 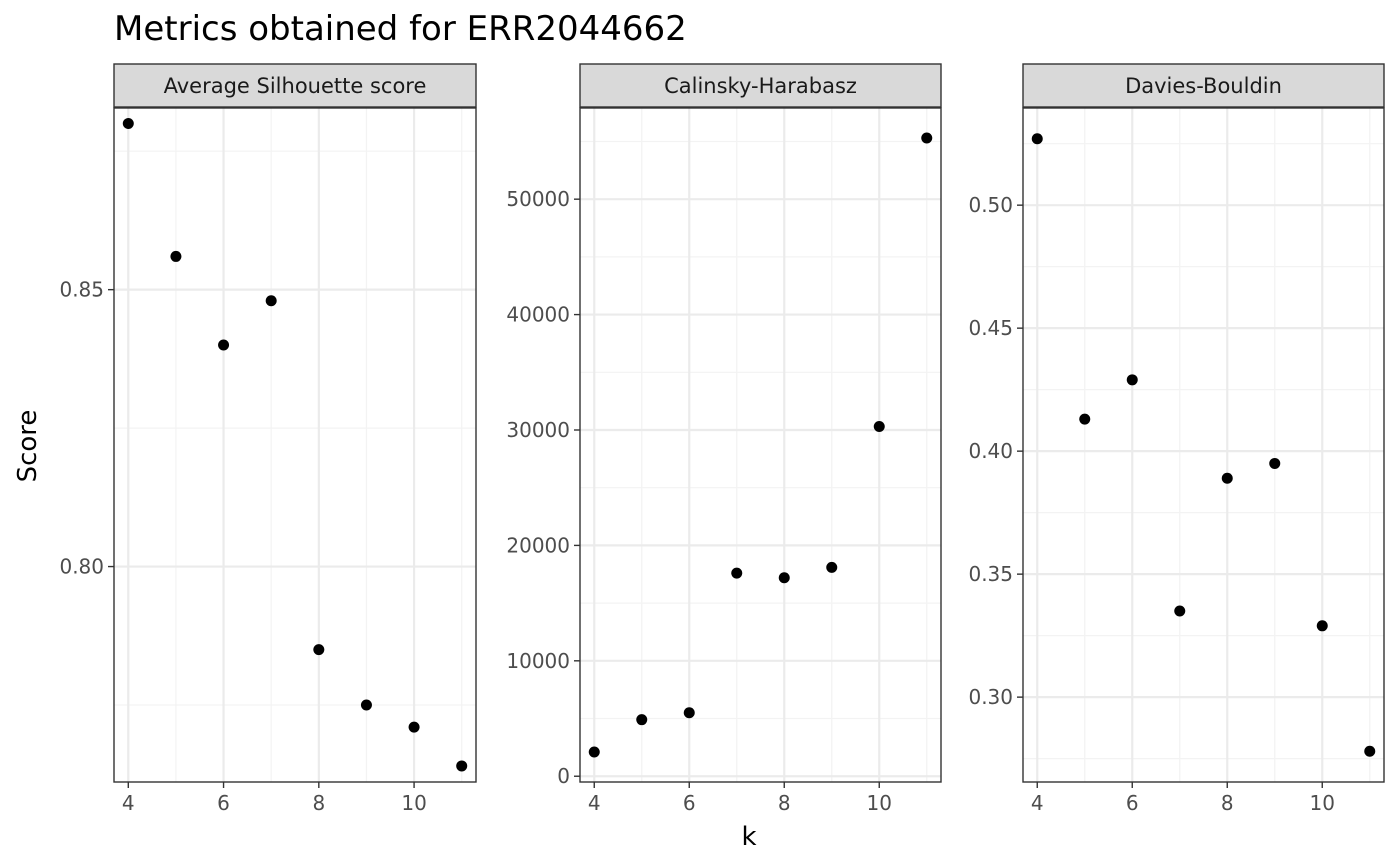 What do you see at coordinates (28, 446) in the screenshot?
I see `y-axis-title: Score` at bounding box center [28, 446].